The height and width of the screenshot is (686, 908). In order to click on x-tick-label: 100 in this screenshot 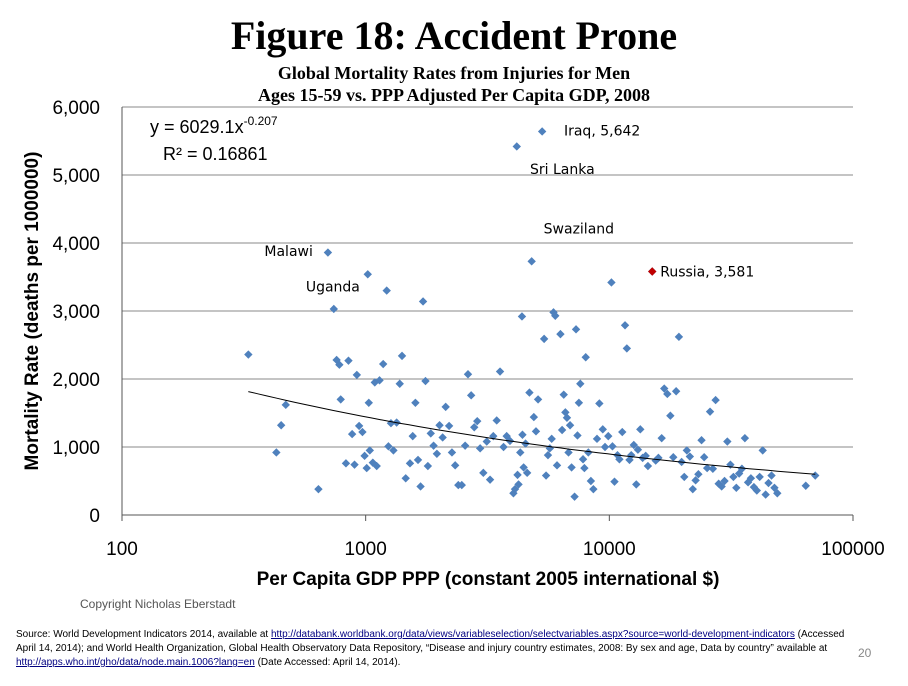, I will do `click(122, 549)`.